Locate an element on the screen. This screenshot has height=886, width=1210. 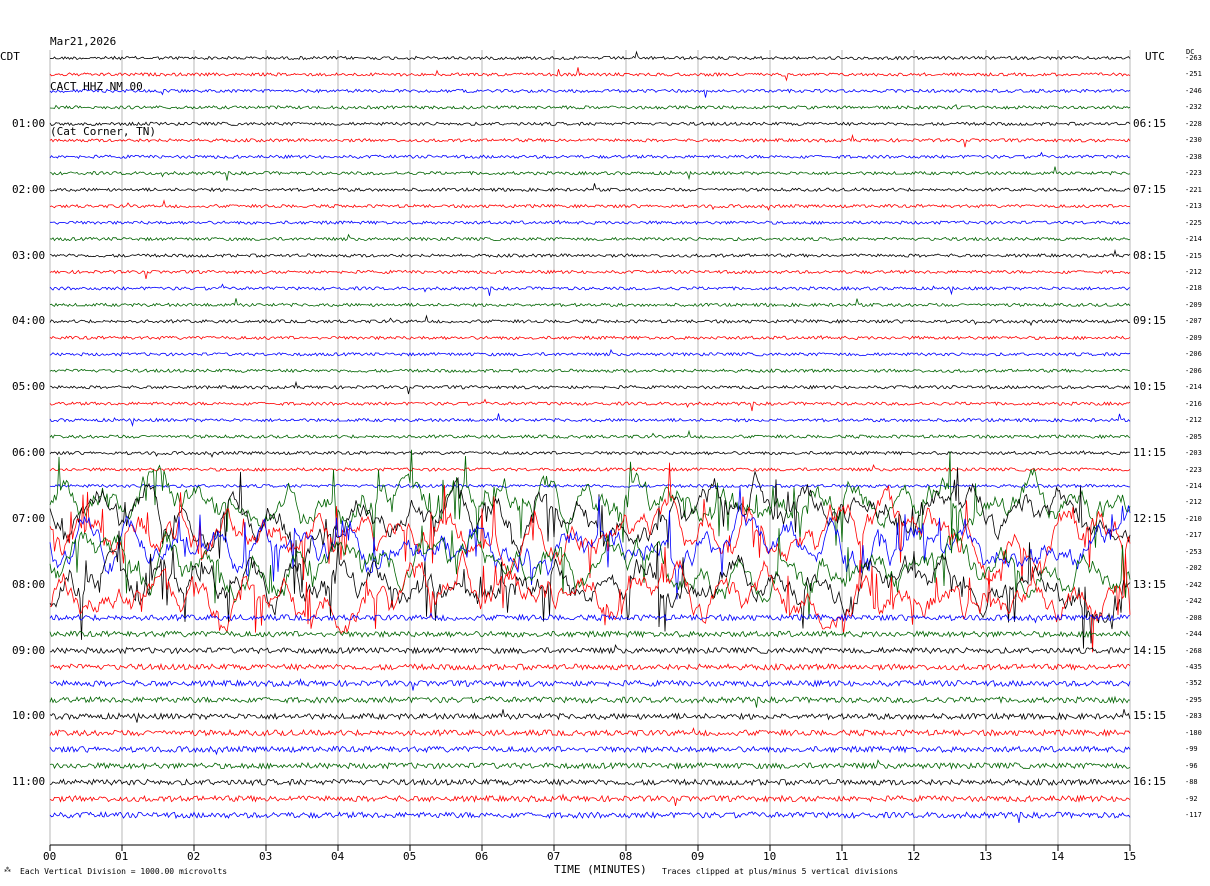
x-tick-label: 14 is located at coordinates (1058, 856).